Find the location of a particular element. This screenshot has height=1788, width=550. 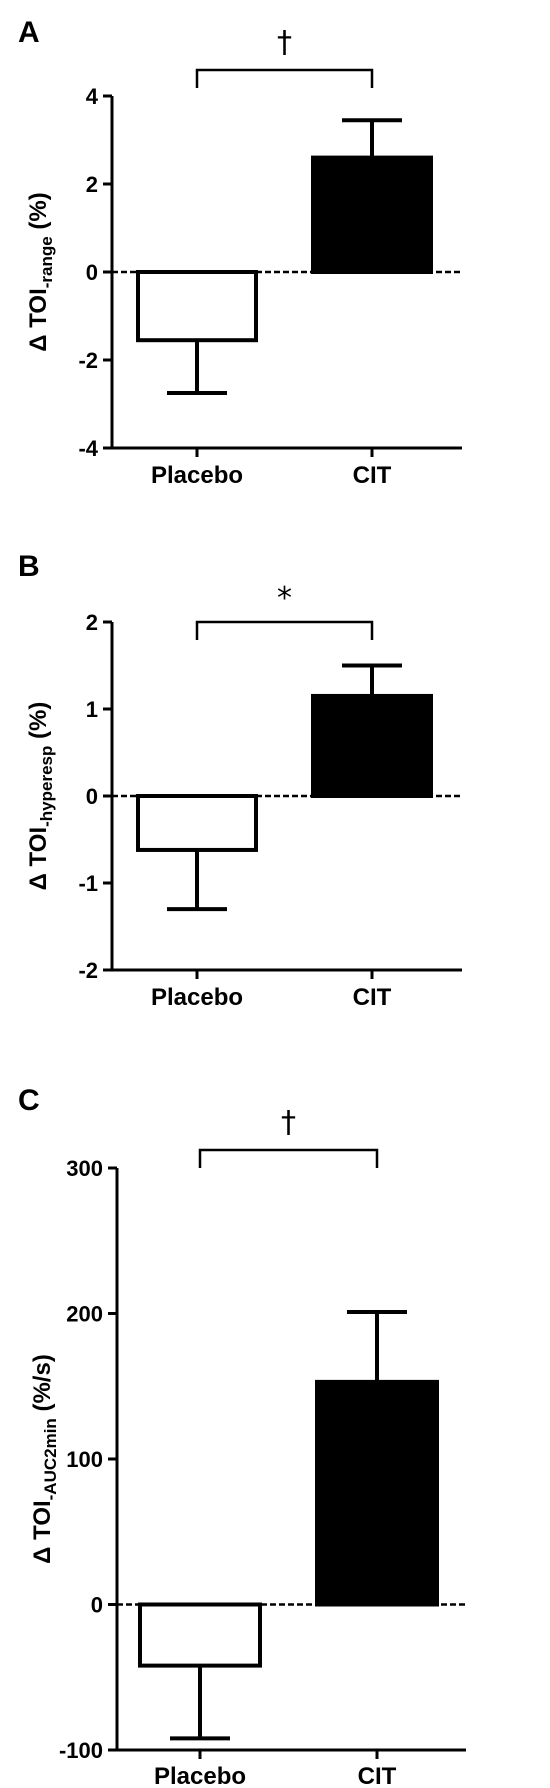

y-axis-label: Δ TOI-range (%) is located at coordinates (40, 271).